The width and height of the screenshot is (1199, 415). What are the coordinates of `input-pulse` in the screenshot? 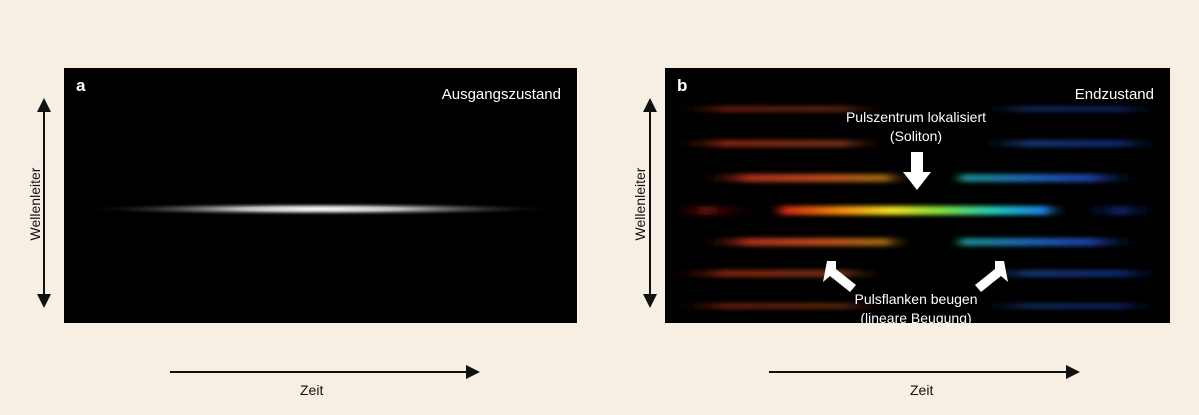 It's located at (320, 209).